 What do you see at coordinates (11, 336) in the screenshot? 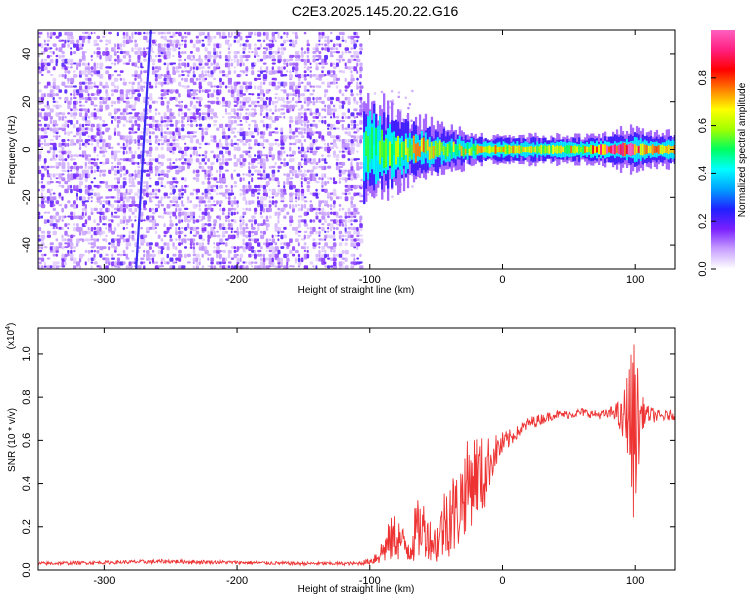
I see `snr-scale-label: (x104)` at bounding box center [11, 336].